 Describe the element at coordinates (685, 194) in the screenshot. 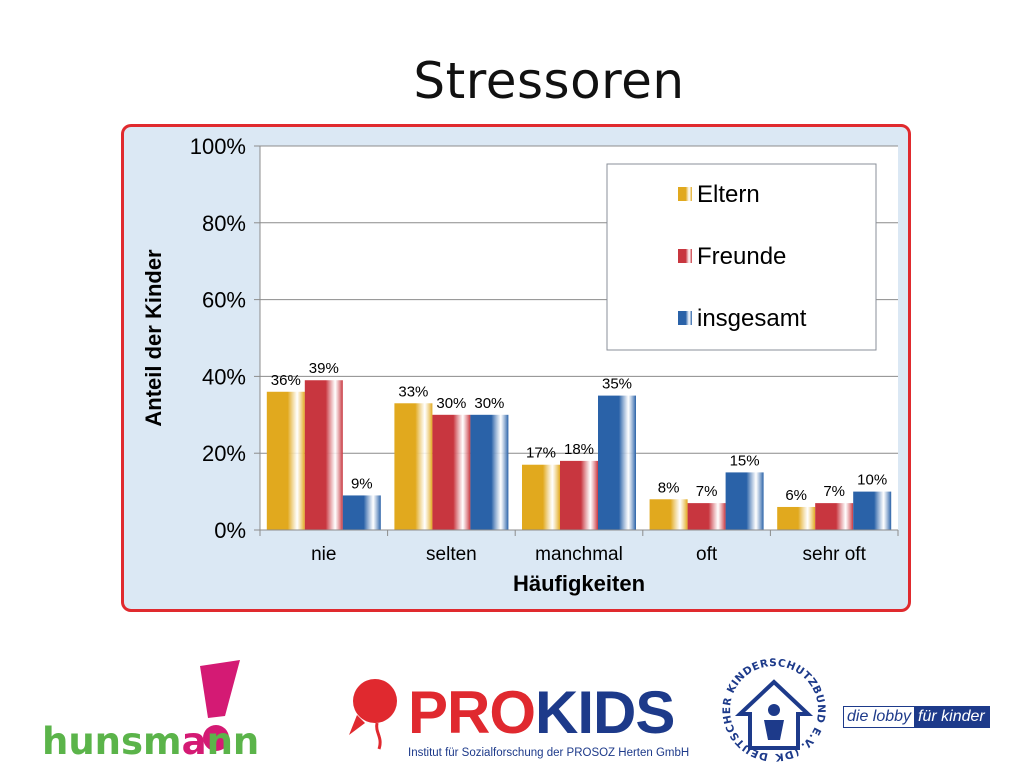

I see `legend-swatch-eltern` at that location.